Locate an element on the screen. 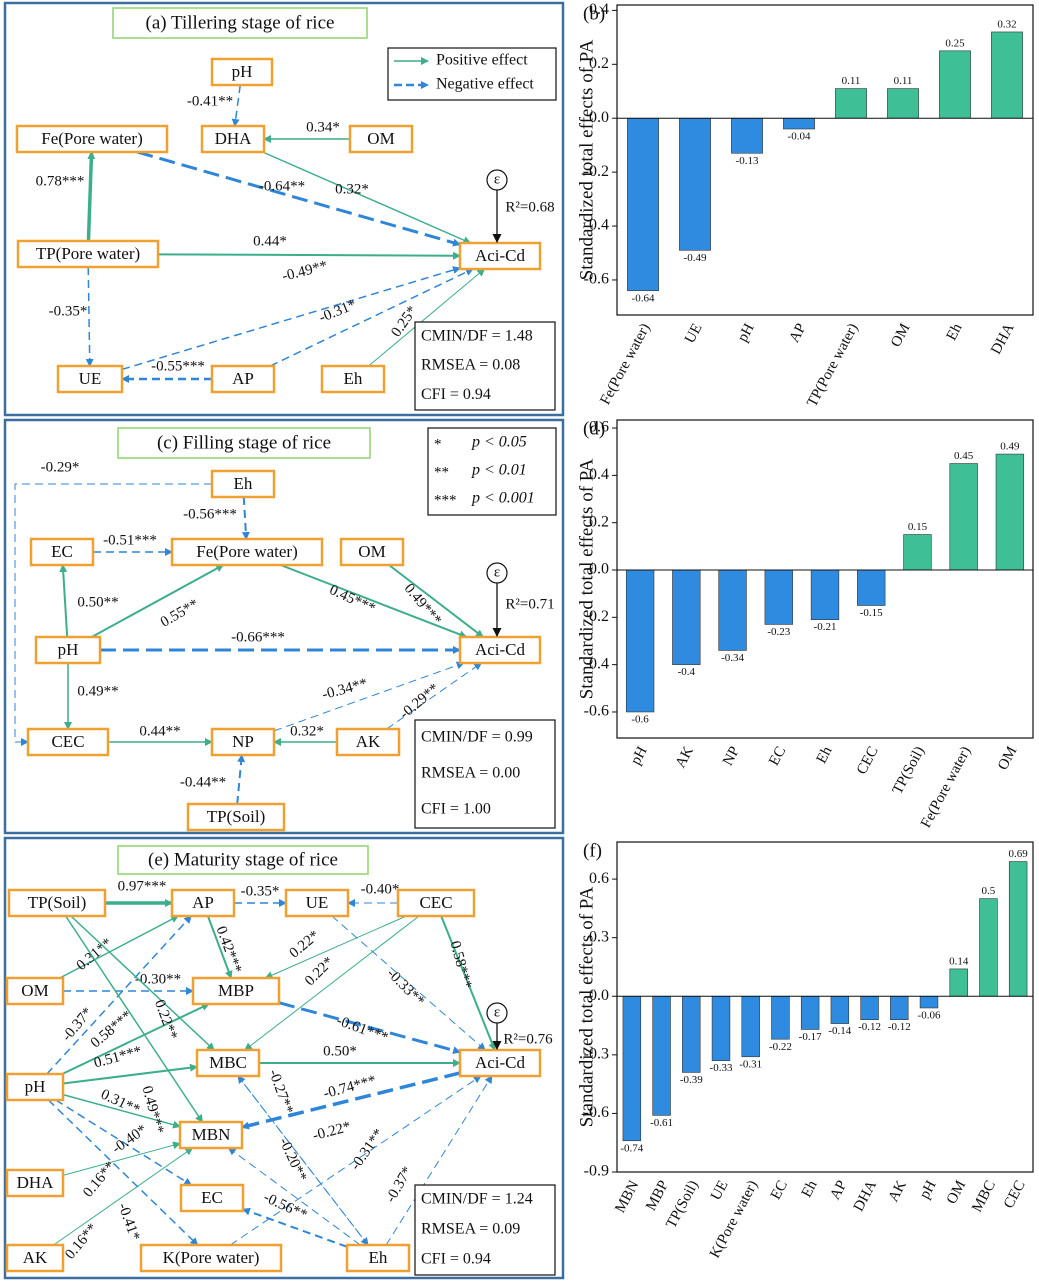 The width and height of the screenshot is (1039, 1282). value-label: 0.14 is located at coordinates (959, 961).